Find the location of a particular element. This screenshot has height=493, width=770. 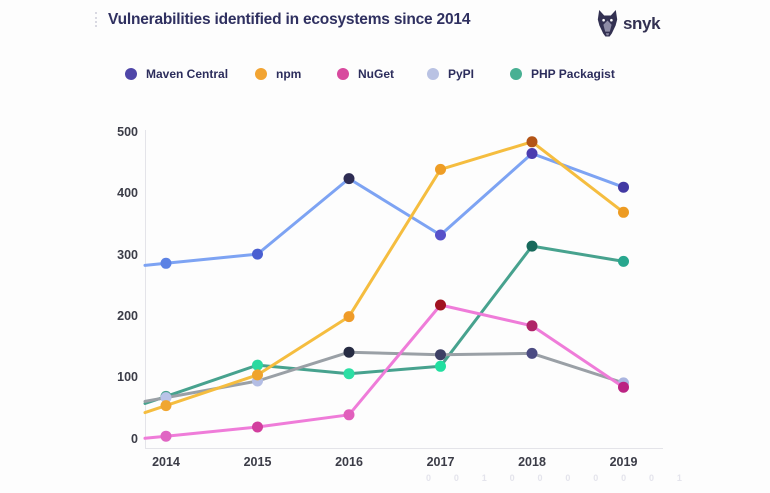

legend-item-pypi: PyPI is located at coordinates (450, 74).